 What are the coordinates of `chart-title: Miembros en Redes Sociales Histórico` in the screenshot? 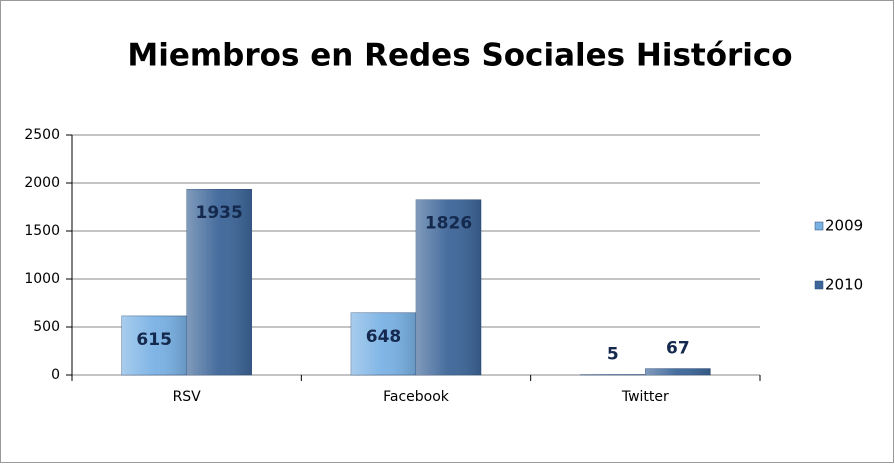 It's located at (459, 56).